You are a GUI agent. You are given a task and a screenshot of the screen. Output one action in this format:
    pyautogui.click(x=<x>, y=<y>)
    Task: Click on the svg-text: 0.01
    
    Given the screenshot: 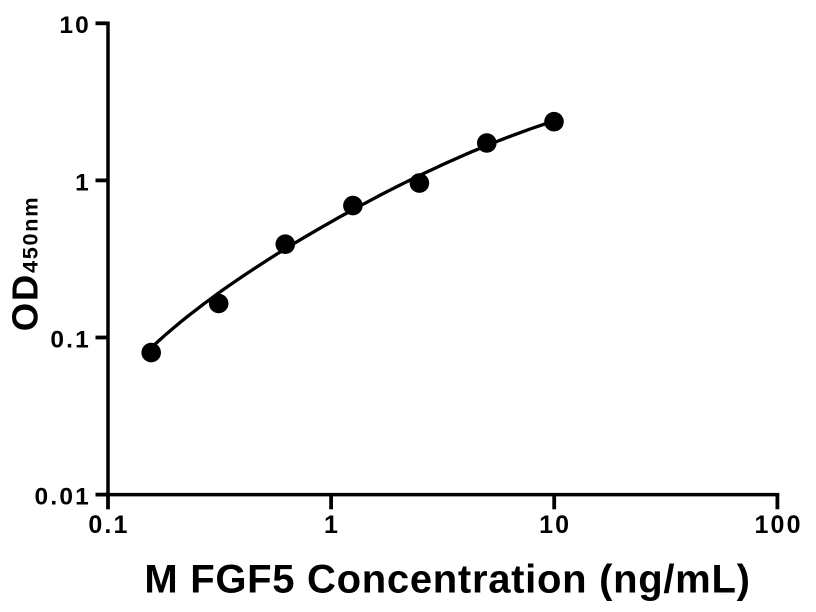 What is the action you would take?
    pyautogui.click(x=63, y=497)
    